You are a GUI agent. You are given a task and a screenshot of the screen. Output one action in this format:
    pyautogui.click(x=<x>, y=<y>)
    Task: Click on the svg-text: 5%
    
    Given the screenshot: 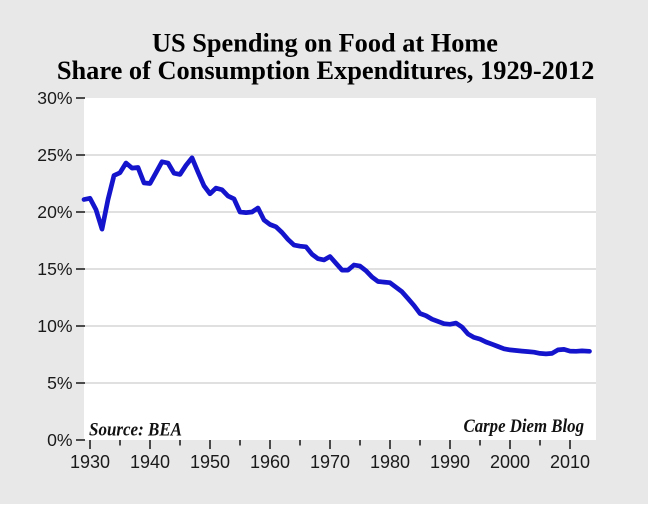 What is the action you would take?
    pyautogui.click(x=60, y=383)
    